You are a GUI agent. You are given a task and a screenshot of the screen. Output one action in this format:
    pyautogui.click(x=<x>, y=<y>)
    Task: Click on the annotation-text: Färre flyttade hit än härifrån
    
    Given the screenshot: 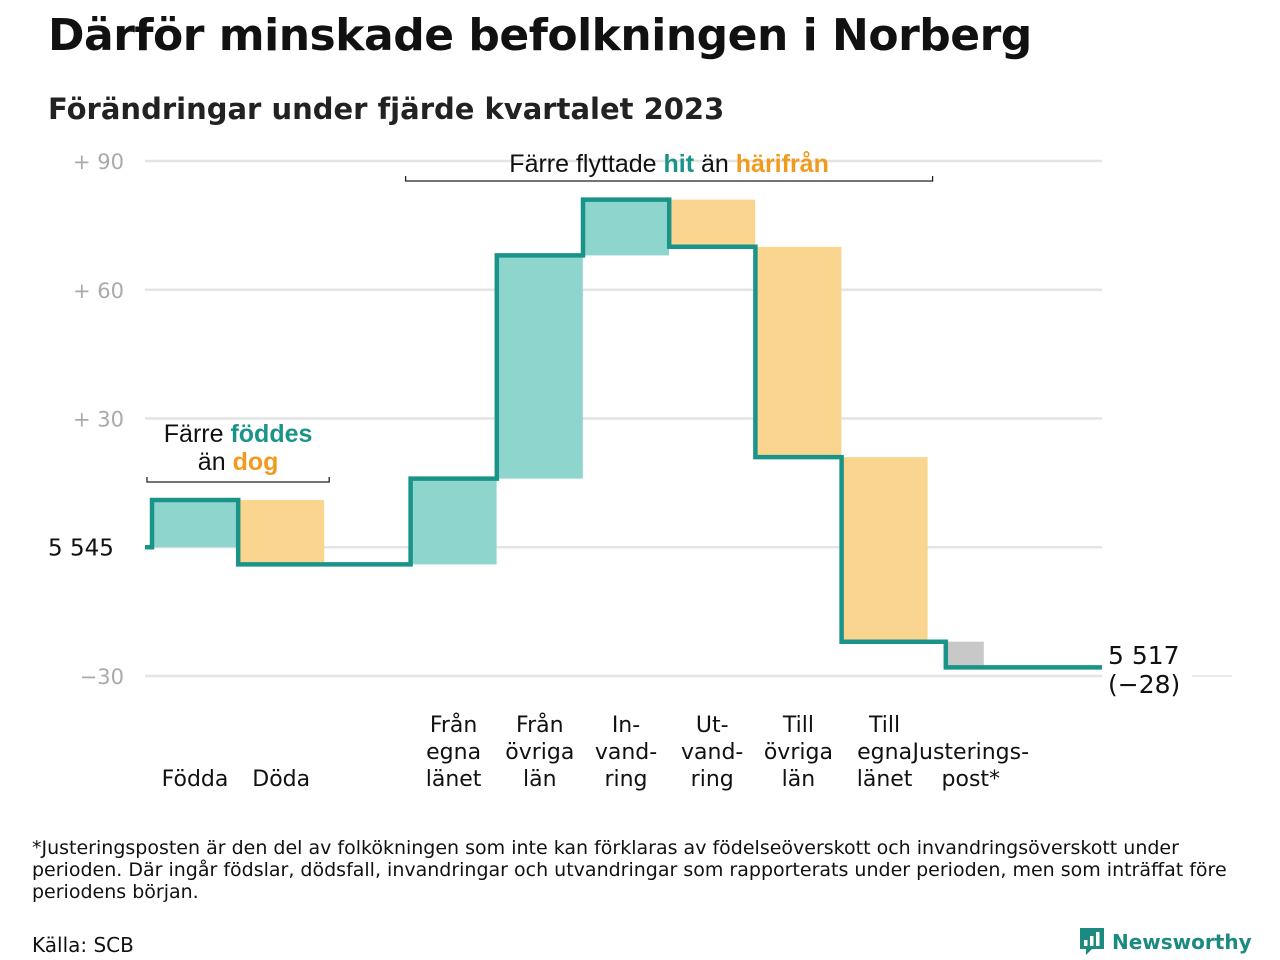 What is the action you would take?
    pyautogui.click(x=669, y=164)
    